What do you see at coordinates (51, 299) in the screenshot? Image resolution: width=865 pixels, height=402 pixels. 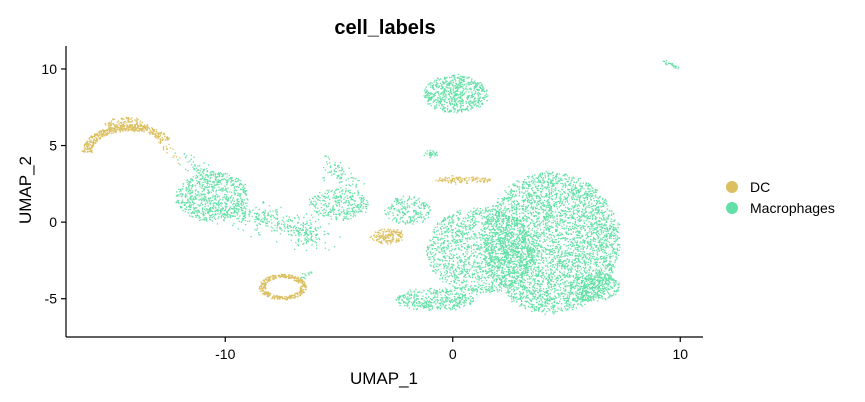 I see `y-tick-label: -5` at bounding box center [51, 299].